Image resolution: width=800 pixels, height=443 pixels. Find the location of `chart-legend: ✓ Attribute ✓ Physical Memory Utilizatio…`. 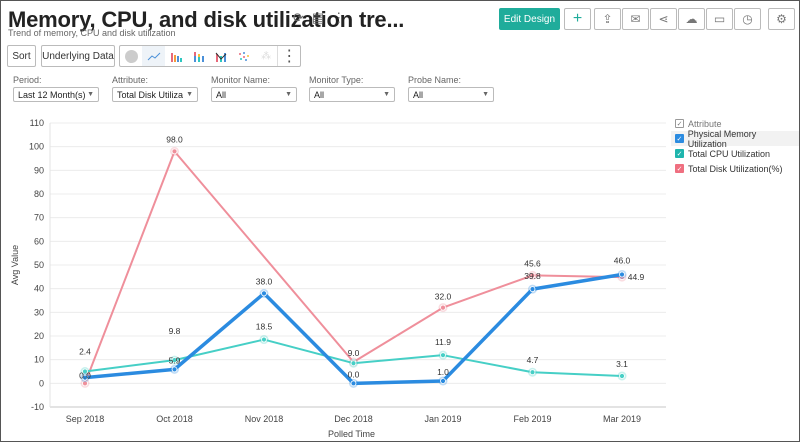

chart-legend: ✓ Attribute ✓ Physical Memory Utilizatio… is located at coordinates (735, 146).